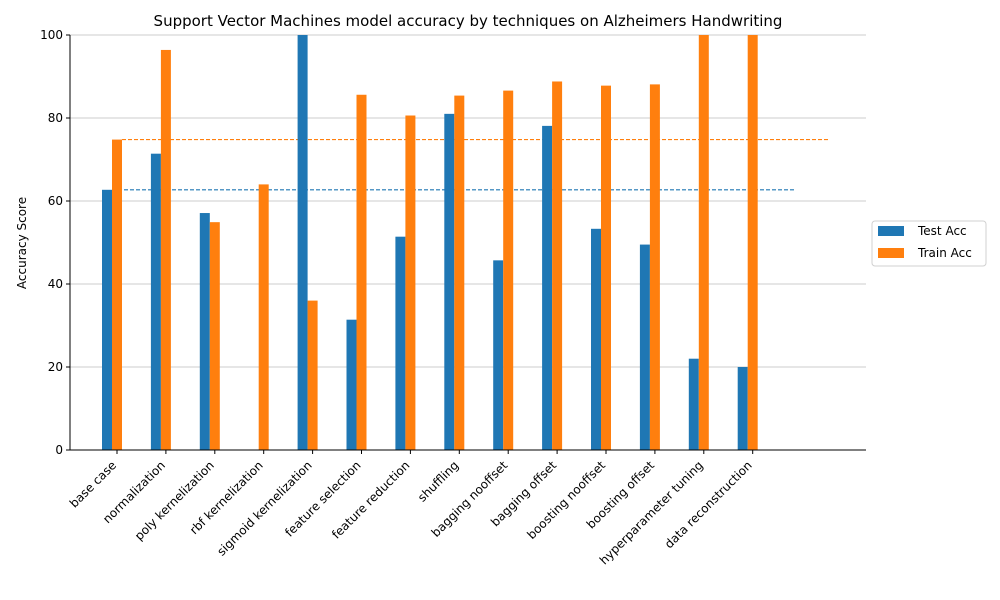 The width and height of the screenshot is (1000, 600). I want to click on y-tick-label: 40, so click(55, 284).